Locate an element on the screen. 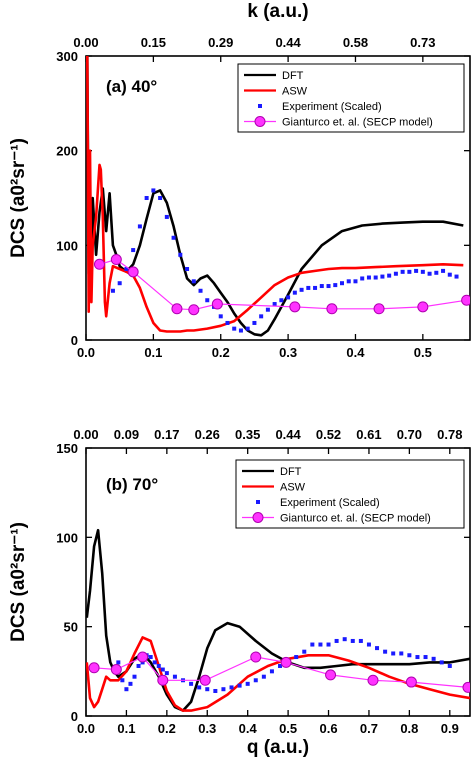  bottom-axis-title: q (a.u.) is located at coordinates (278, 747).